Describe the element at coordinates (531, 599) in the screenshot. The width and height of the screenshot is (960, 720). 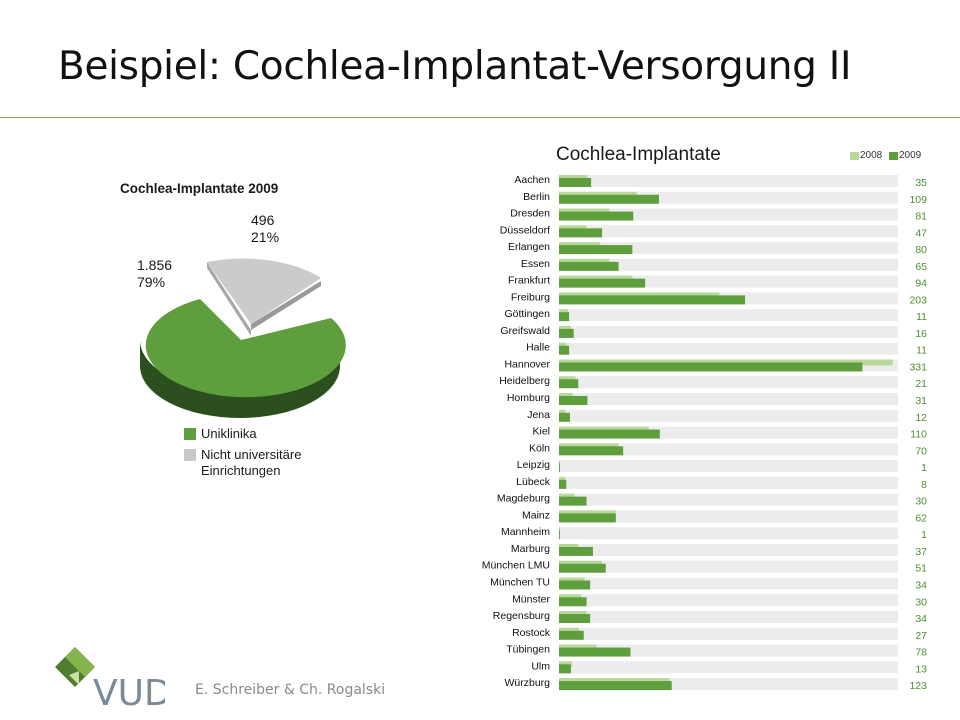
I see `category-label-munster: Münster` at that location.